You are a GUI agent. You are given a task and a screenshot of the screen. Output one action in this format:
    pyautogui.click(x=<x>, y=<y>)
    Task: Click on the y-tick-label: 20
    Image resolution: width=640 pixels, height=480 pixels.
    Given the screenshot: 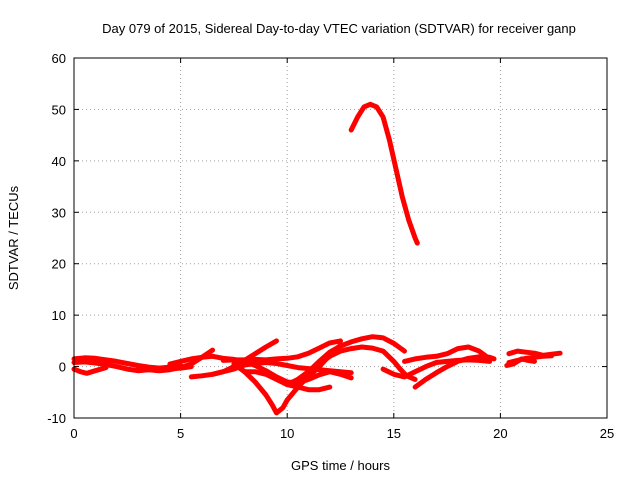 What is the action you would take?
    pyautogui.click(x=59, y=264)
    